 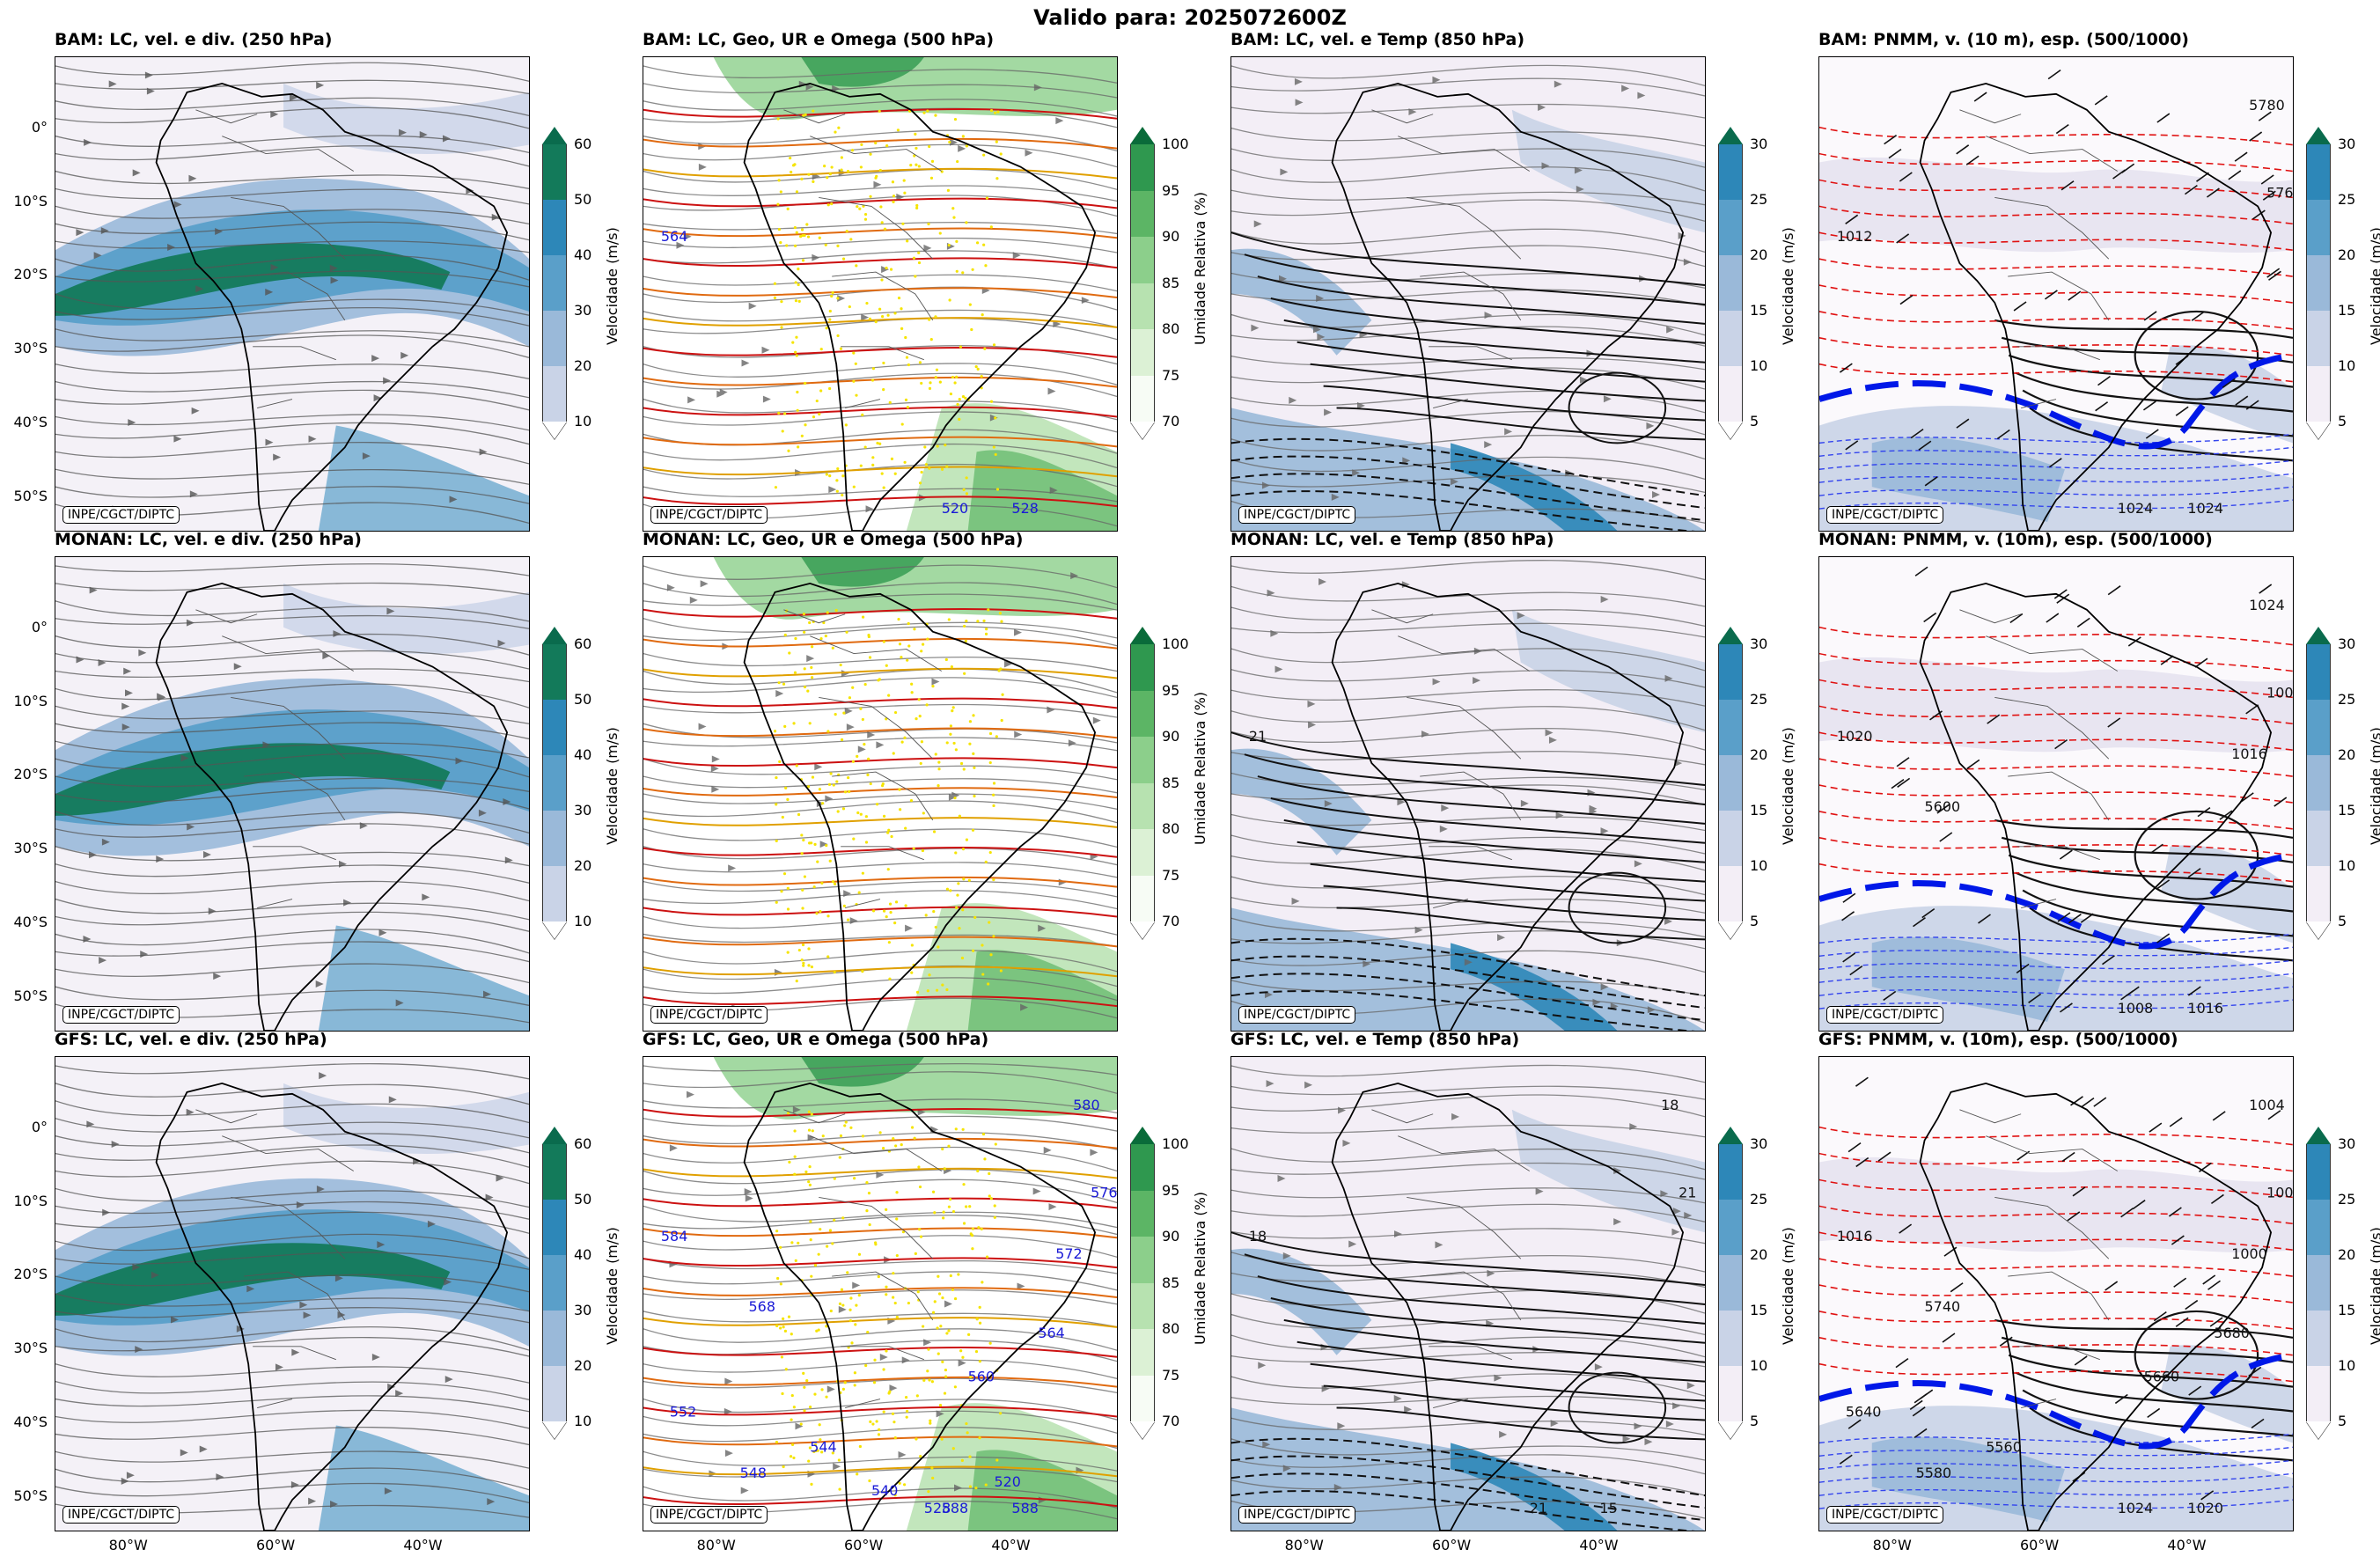 I want to click on colorbar-tick-label: 15, so click(x=2347, y=310).